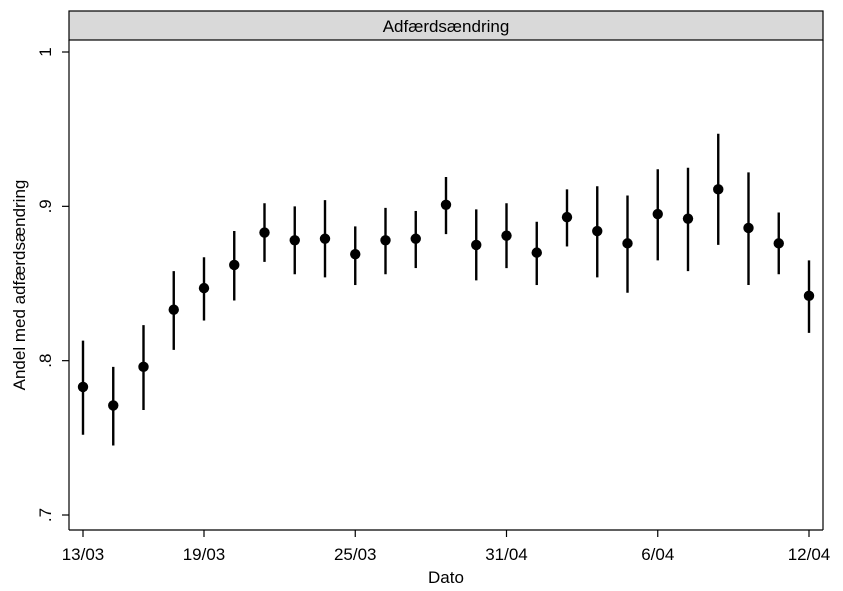 This screenshot has width=843, height=591. I want to click on x-tick-label: 12/04, so click(809, 554).